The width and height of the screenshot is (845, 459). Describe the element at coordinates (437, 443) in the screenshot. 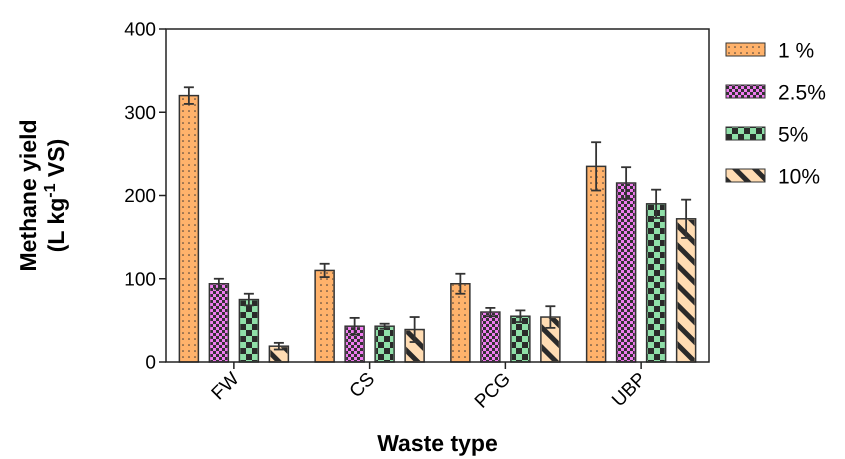

I see `x-axis-title: Waste type` at that location.